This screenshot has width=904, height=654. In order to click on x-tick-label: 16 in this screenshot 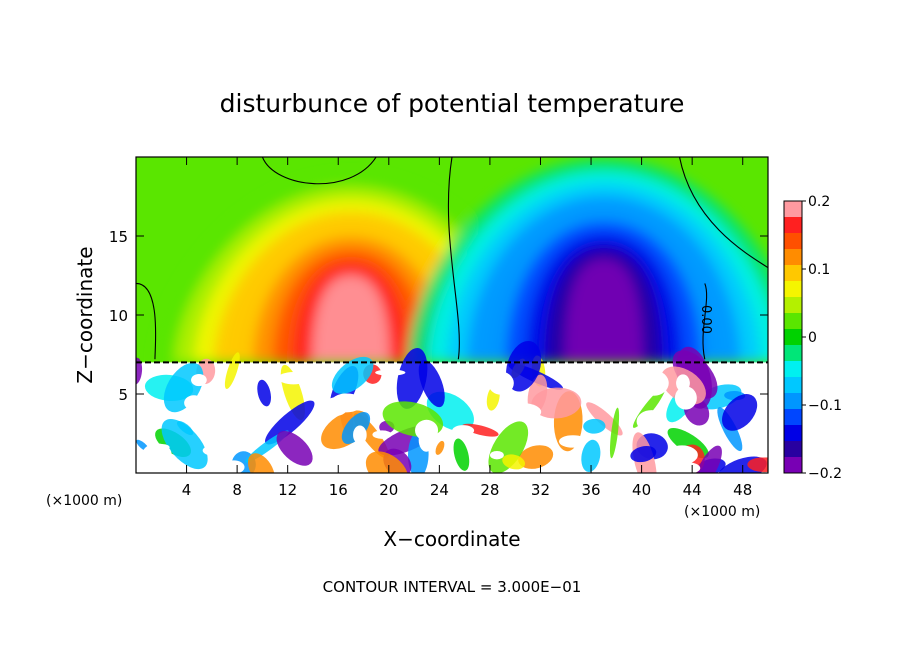, I will do `click(338, 490)`.